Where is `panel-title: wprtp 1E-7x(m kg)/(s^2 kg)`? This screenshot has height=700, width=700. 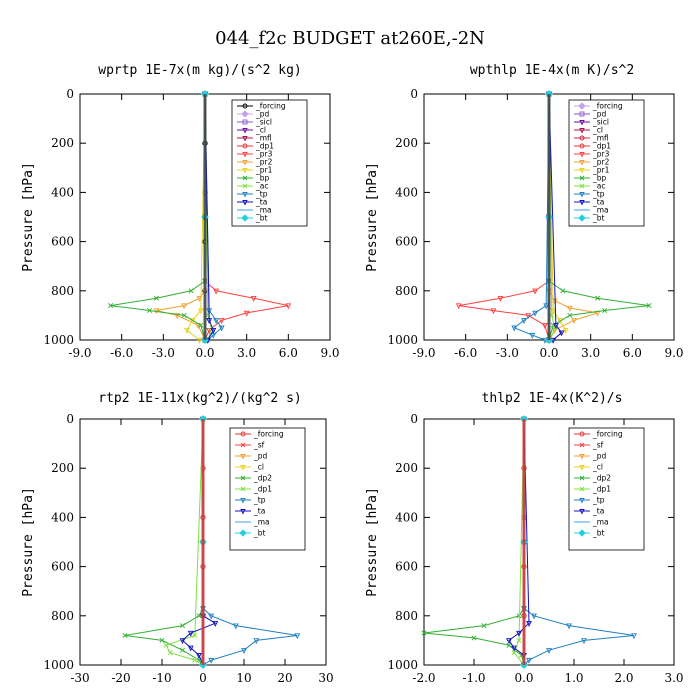
panel-title: wprtp 1E-7x(m kg)/(s^2 kg) is located at coordinates (200, 70).